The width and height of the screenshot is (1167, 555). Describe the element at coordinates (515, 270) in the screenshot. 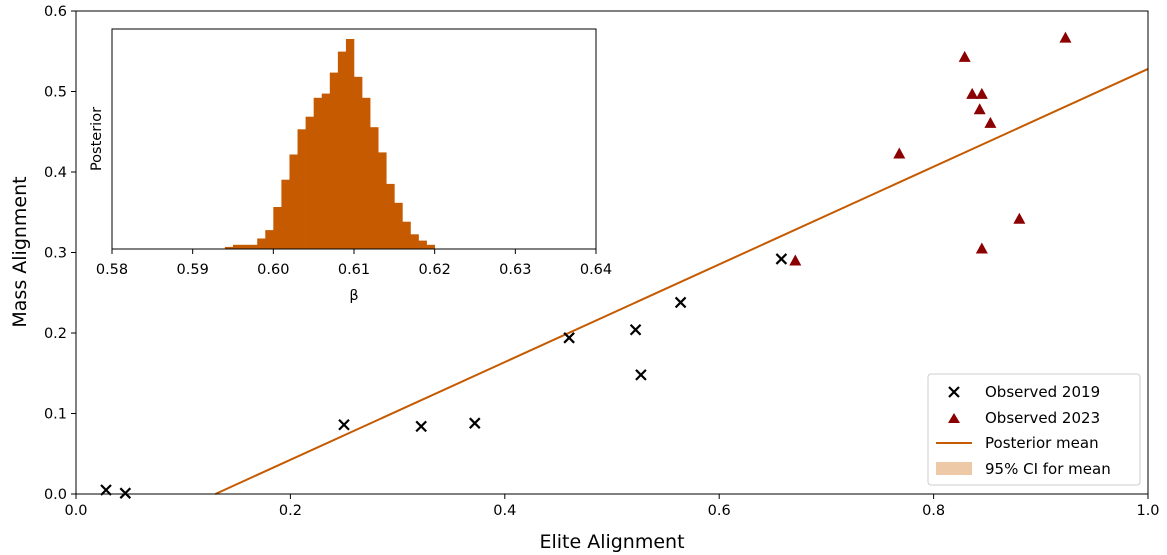

I see `inset-x-tick-label: 0.63` at that location.